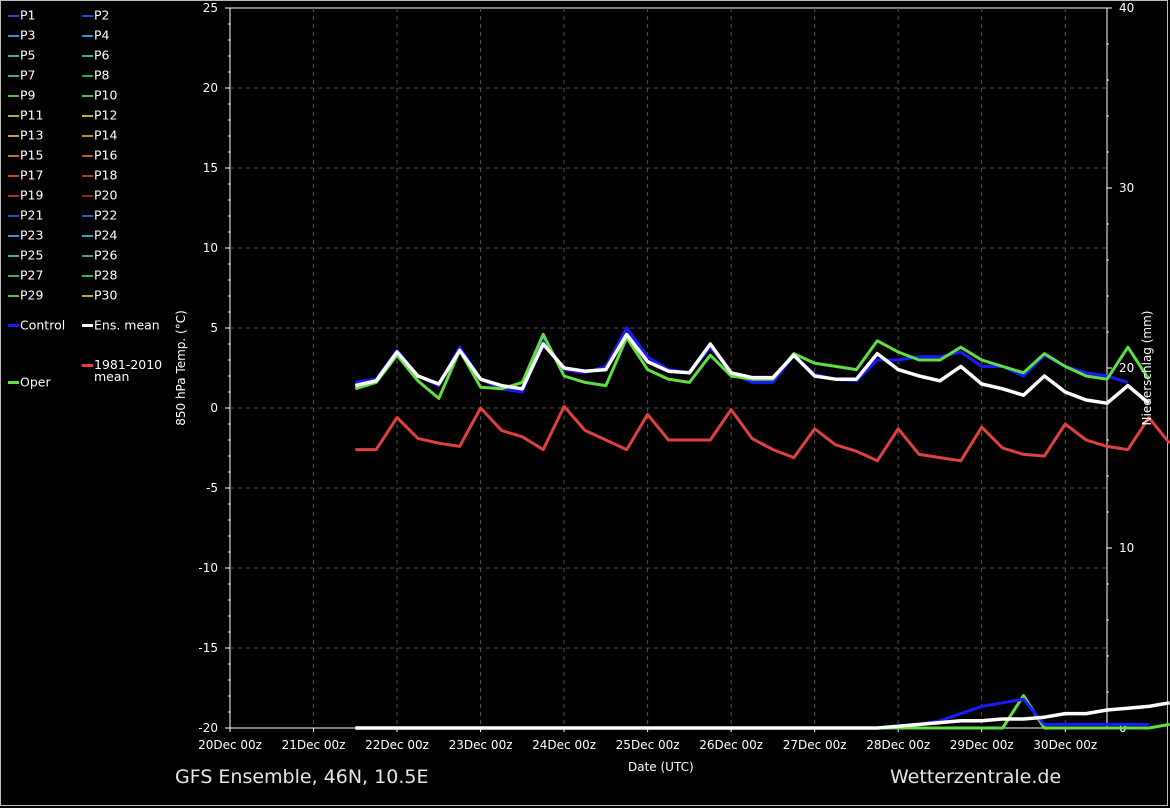 The height and width of the screenshot is (808, 1170). What do you see at coordinates (1126, 548) in the screenshot?
I see `y2-tick-label: 10` at bounding box center [1126, 548].